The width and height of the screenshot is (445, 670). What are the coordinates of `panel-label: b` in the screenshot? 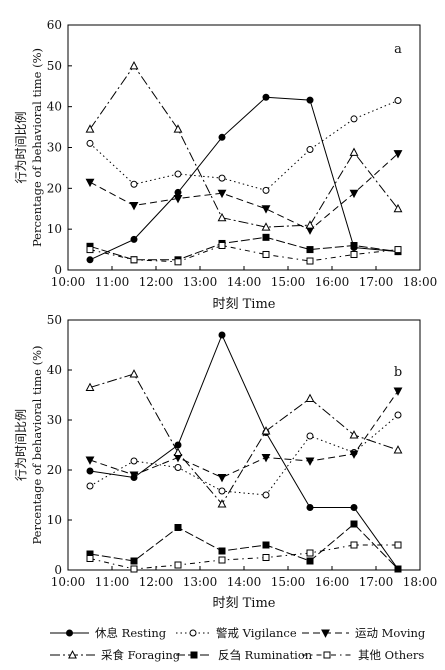 It's located at (398, 372).